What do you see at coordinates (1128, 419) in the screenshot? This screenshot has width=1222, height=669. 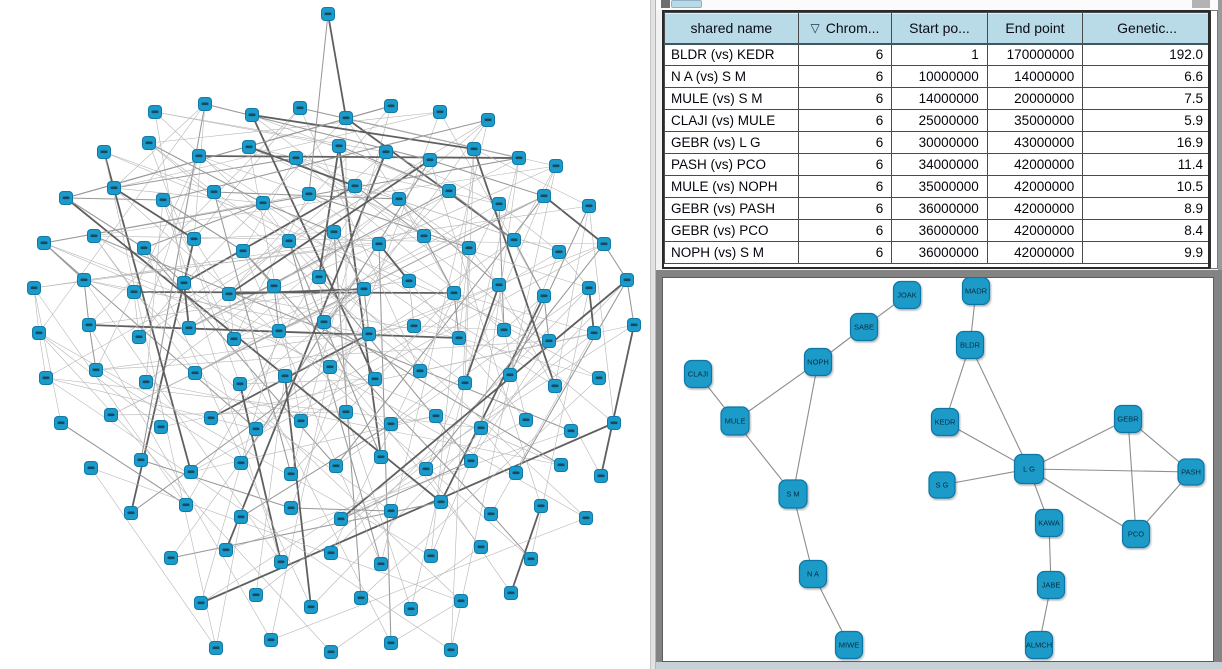 I see `subnetwork-node-gebr` at bounding box center [1128, 419].